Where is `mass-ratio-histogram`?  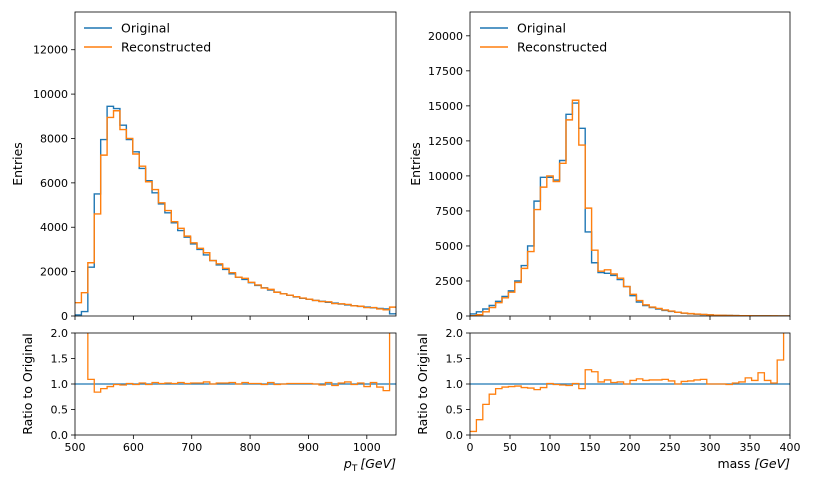 mass-ratio-histogram is located at coordinates (627, 383).